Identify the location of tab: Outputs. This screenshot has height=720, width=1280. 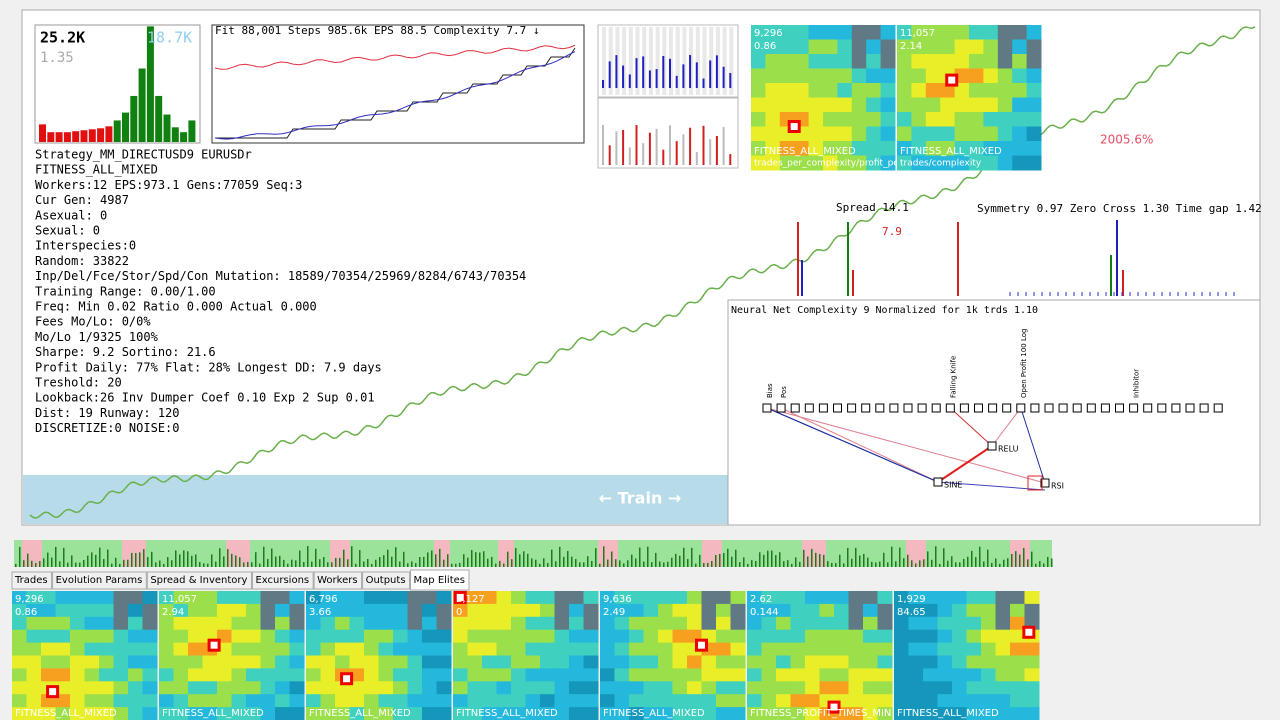
(386, 580).